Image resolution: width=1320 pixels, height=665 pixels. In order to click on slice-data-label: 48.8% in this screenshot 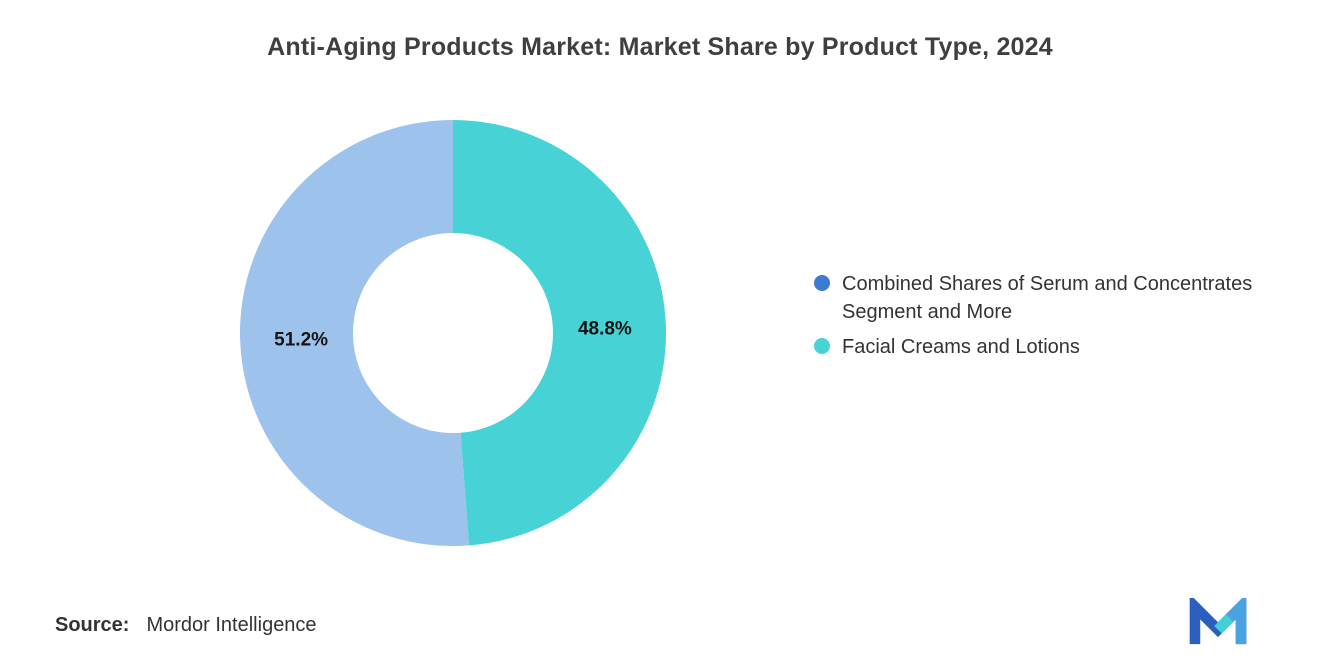, I will do `click(605, 328)`.